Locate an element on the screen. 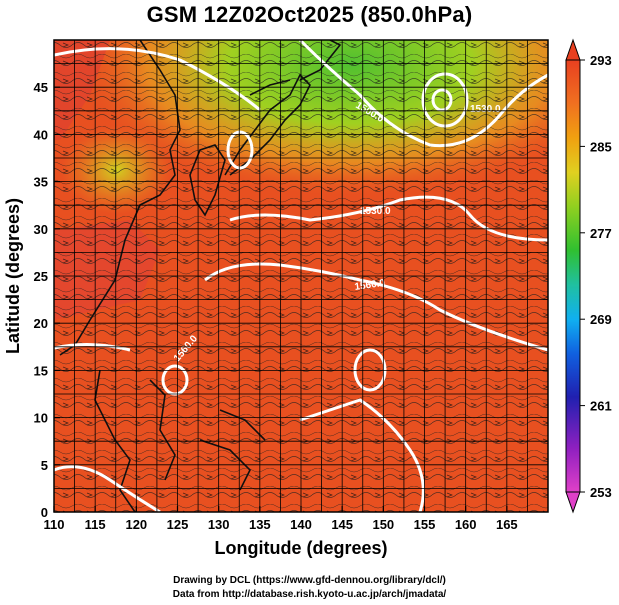  colorbar-tick-label: 253 is located at coordinates (601, 492).